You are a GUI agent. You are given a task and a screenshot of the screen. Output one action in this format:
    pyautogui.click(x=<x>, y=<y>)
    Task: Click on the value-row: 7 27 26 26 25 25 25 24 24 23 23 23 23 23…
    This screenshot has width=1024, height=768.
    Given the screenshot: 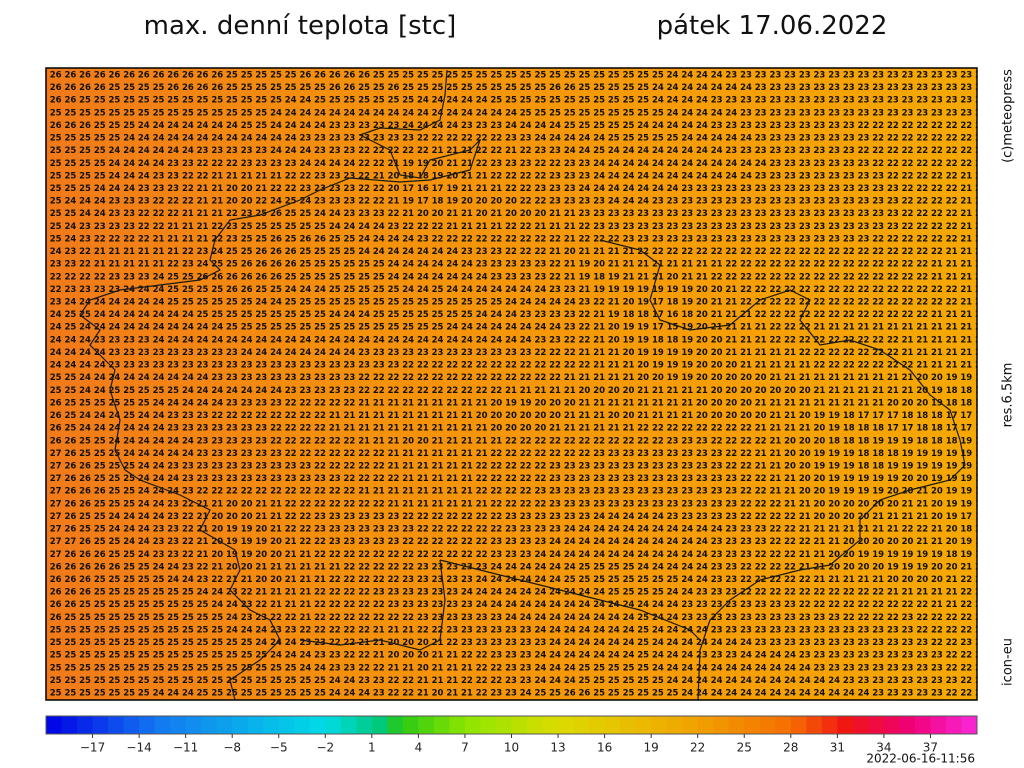 What is the action you would take?
    pyautogui.click(x=511, y=466)
    